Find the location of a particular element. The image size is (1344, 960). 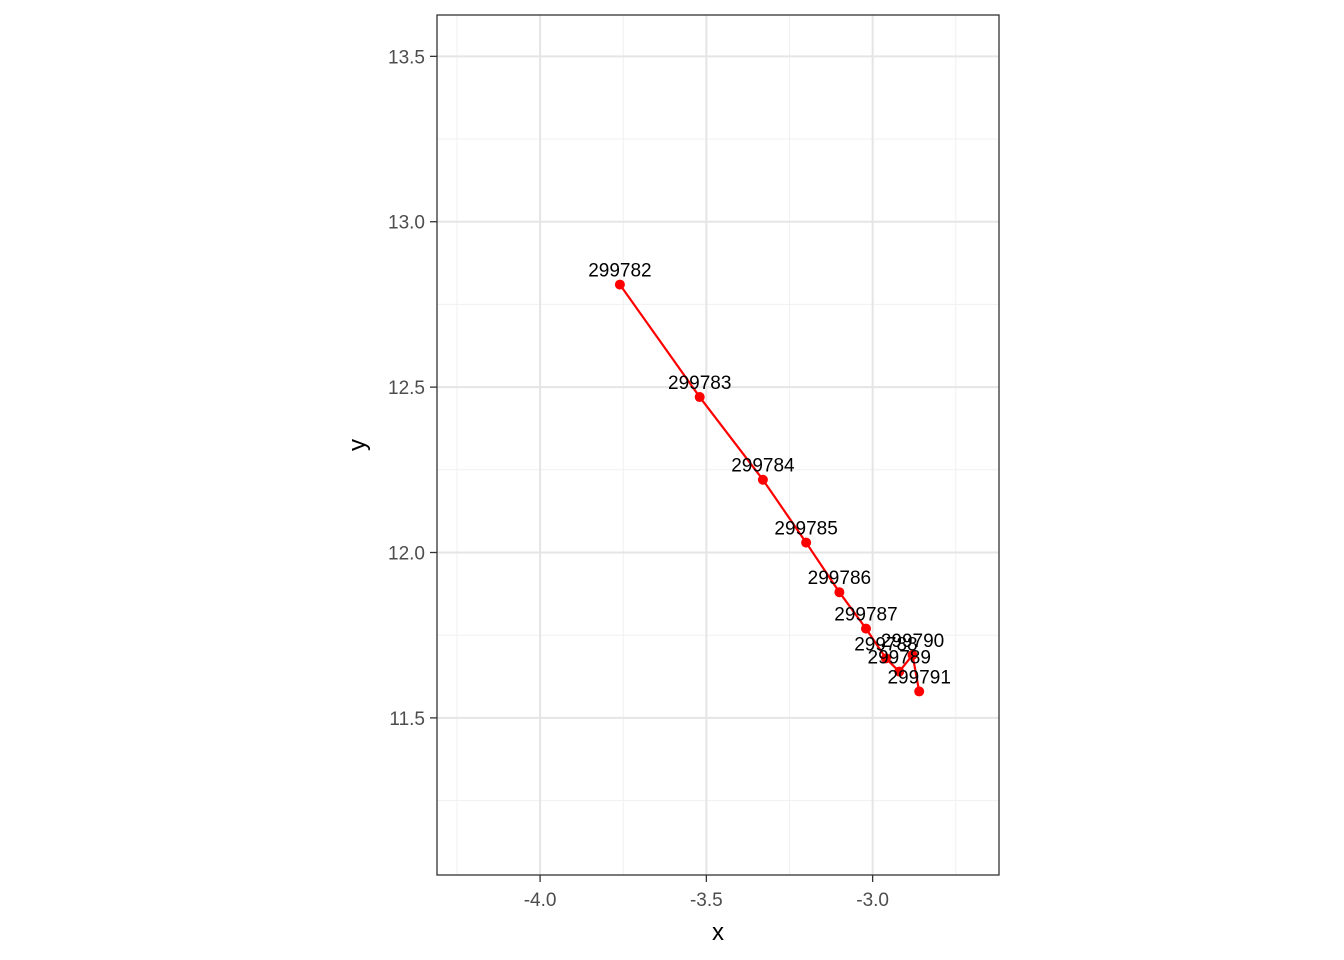

point-label: 299790 is located at coordinates (912, 641).